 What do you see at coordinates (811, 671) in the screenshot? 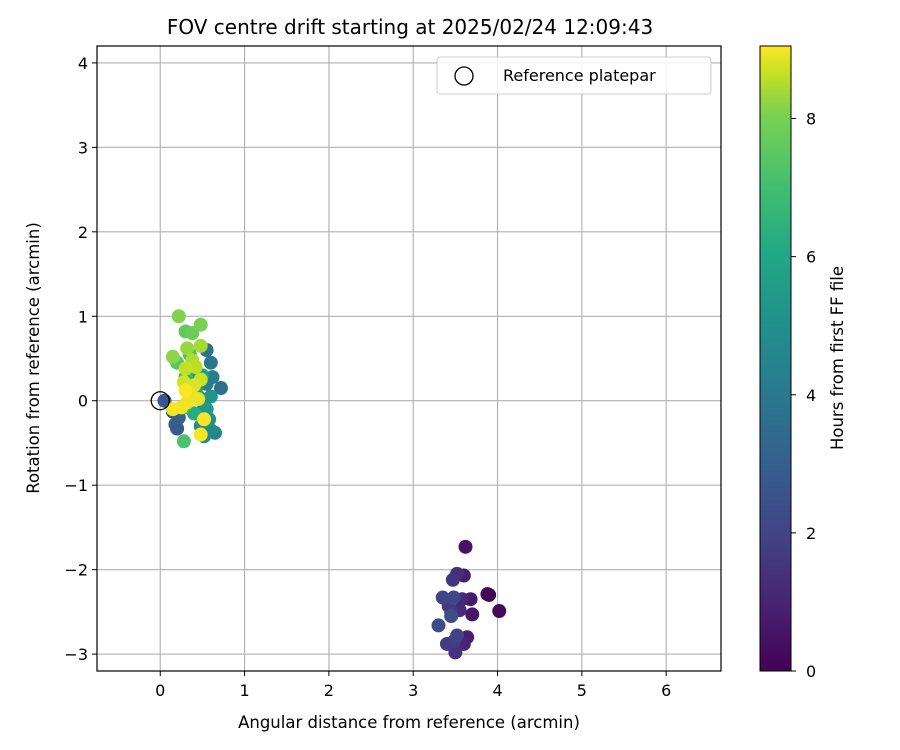
I see `colorbar-tick-label: 0` at bounding box center [811, 671].